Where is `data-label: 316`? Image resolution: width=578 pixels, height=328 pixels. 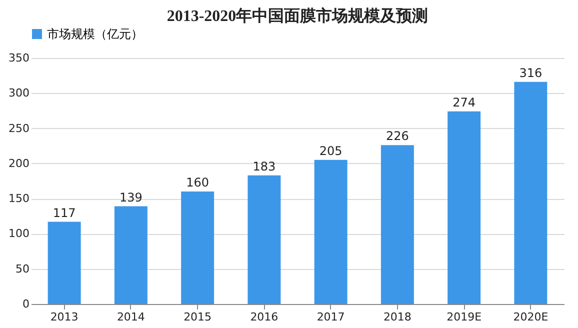 data-label: 316 is located at coordinates (530, 73).